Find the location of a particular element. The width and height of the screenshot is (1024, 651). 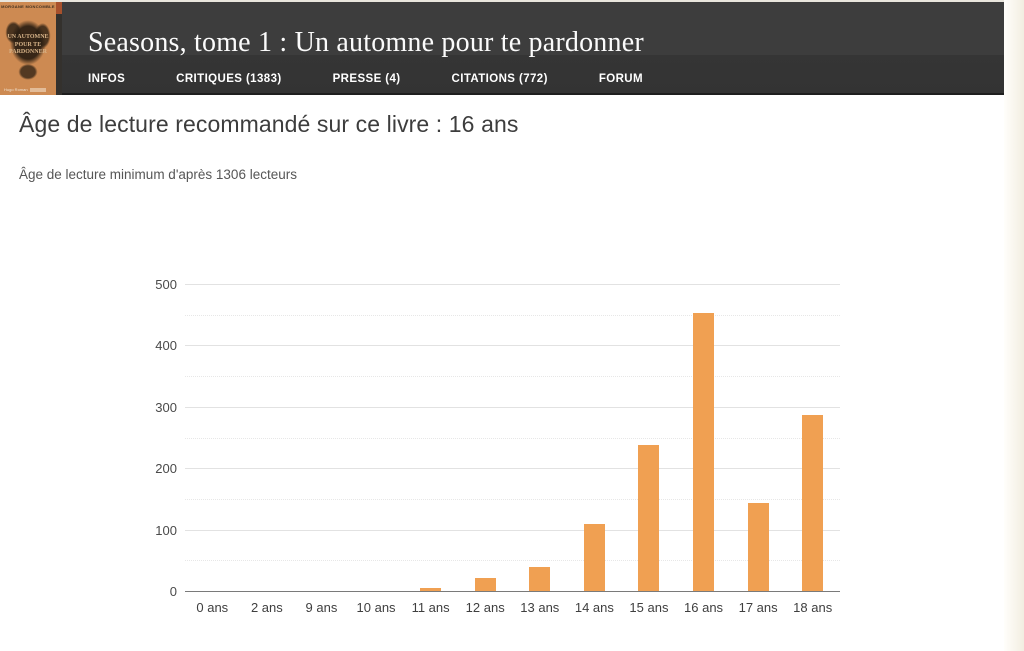

x-tick-label: 16 ans is located at coordinates (704, 607).